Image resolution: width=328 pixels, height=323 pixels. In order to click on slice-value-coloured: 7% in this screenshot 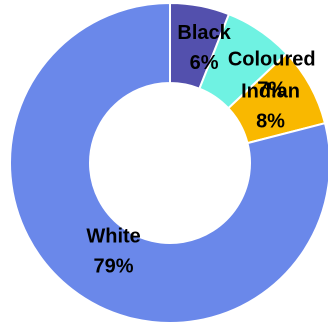, I will do `click(271, 89)`.